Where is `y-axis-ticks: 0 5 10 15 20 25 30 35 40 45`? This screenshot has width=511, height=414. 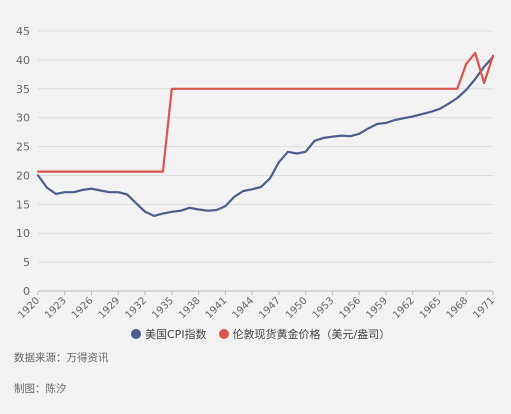 y-axis-ticks: 0 5 10 15 20 25 30 35 40 45 is located at coordinates (23, 161).